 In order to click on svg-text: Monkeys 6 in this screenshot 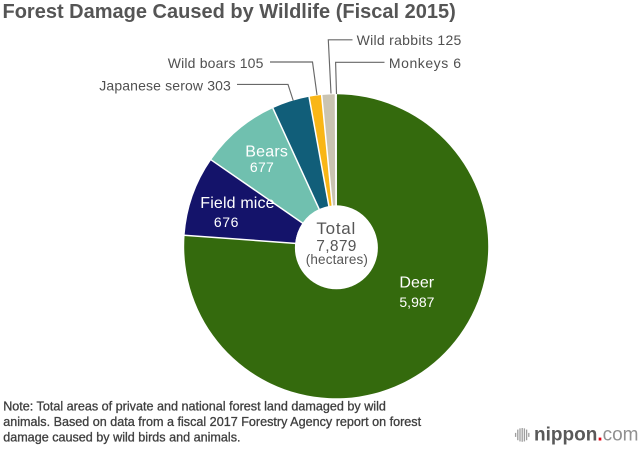, I will do `click(425, 63)`.